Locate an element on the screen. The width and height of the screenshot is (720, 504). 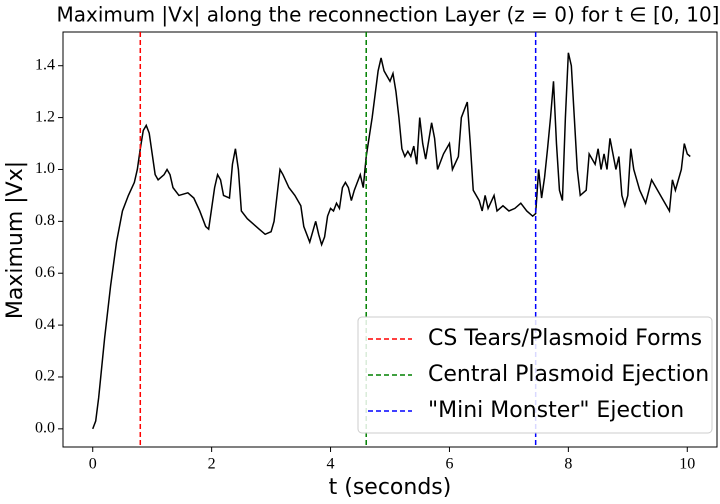
x-tick-label: 8 is located at coordinates (568, 464).